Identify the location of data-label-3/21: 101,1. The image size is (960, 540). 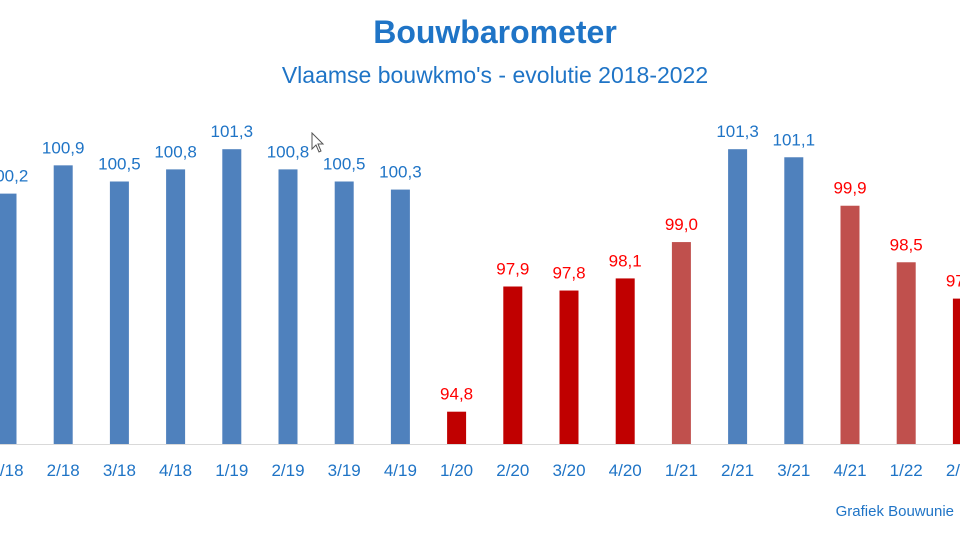
(794, 139).